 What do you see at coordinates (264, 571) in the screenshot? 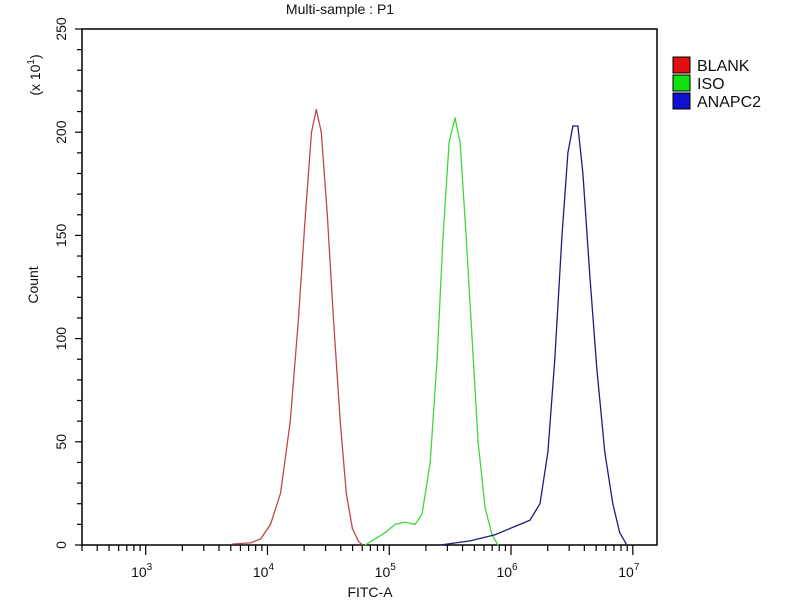
I see `x-tick-label: 10⁴` at bounding box center [264, 571].